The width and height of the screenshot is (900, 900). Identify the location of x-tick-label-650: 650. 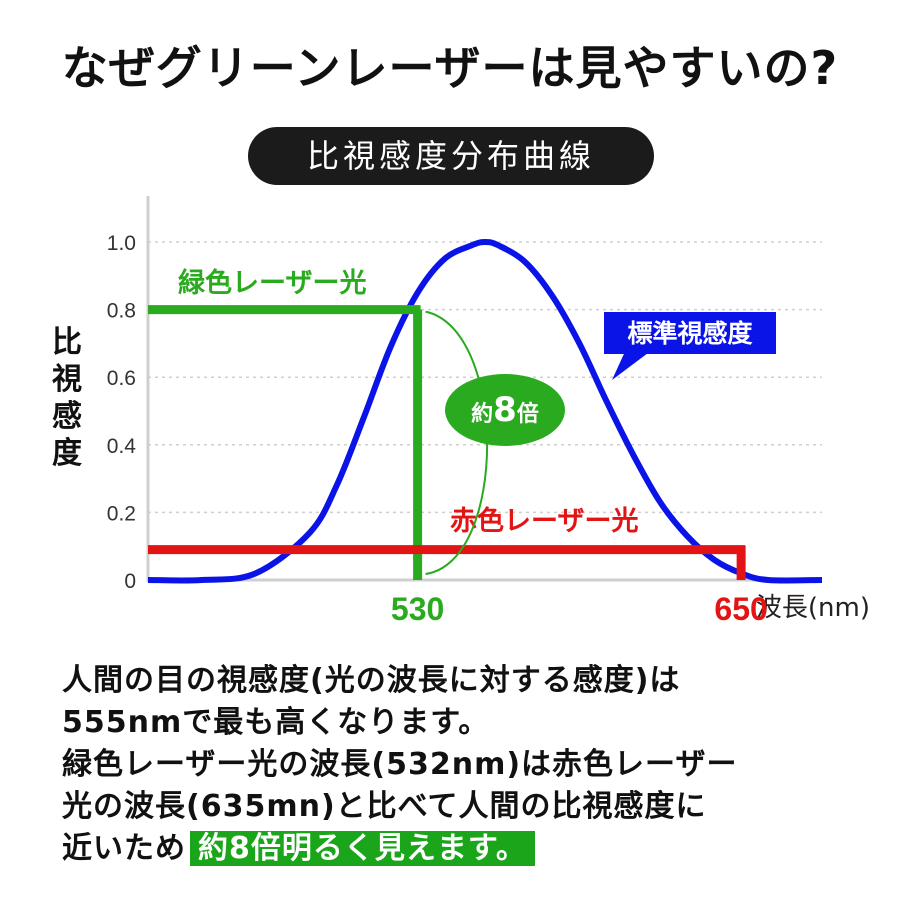
(740, 609).